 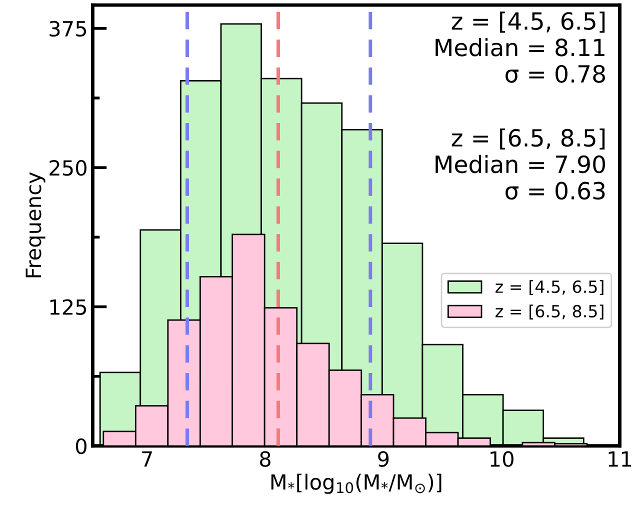 I want to click on x-tick-label: 8, so click(x=265, y=459).